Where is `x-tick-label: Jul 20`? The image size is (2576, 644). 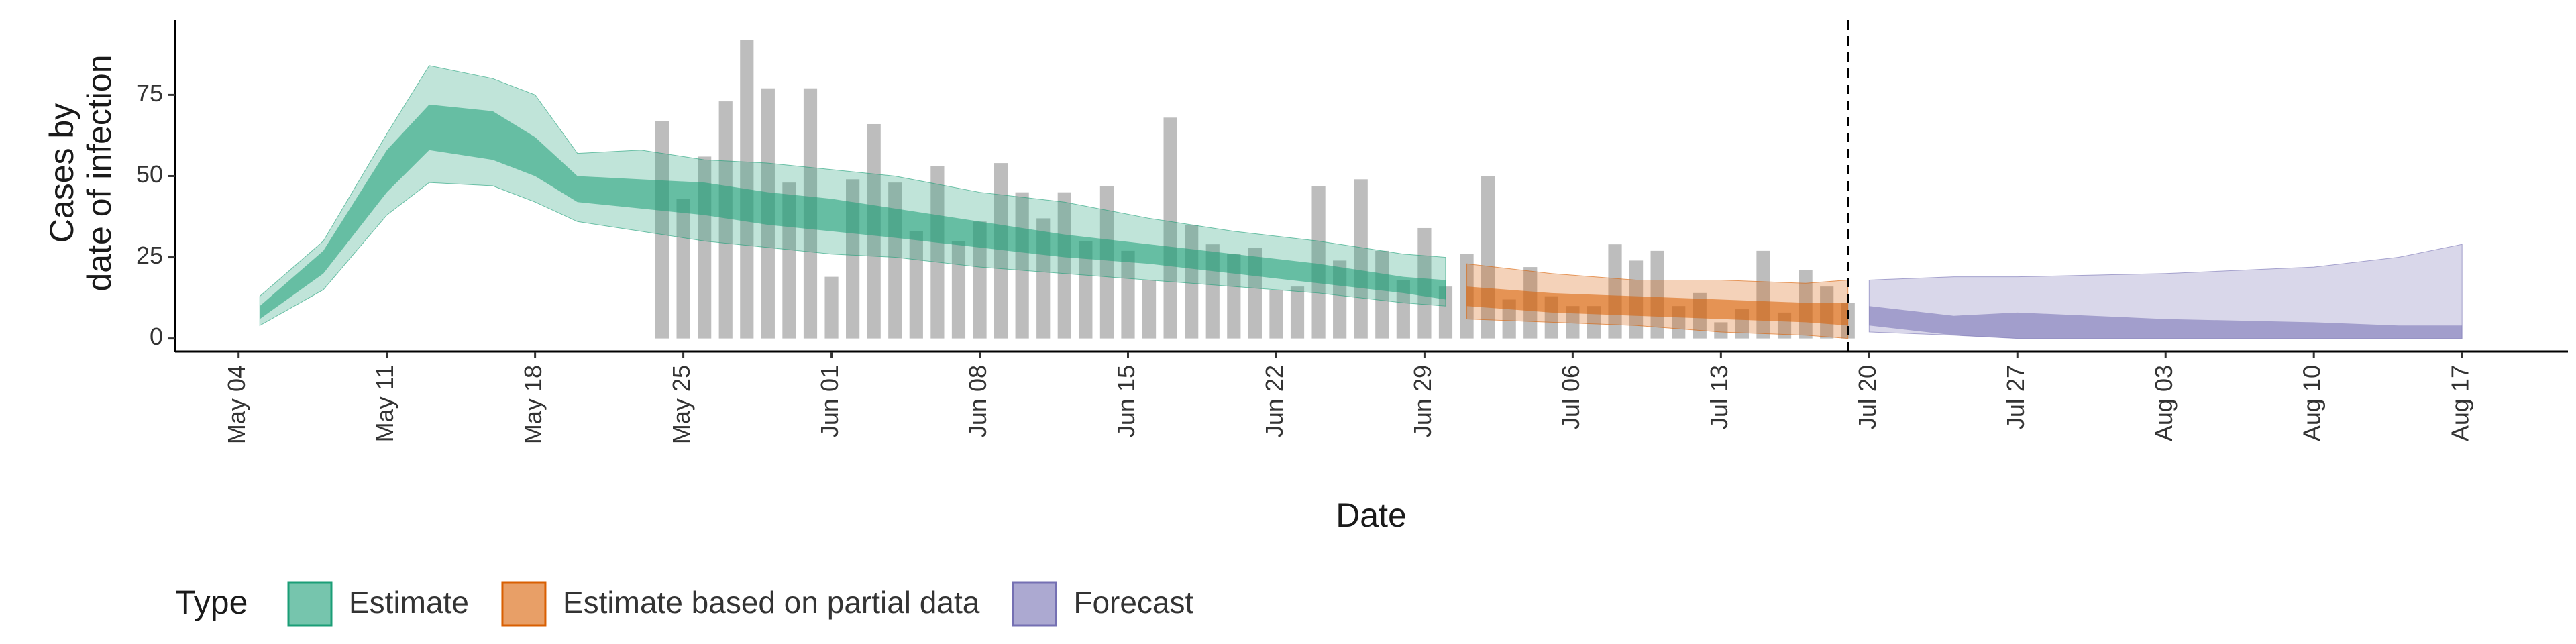 x-tick-label: Jul 20 is located at coordinates (1867, 397).